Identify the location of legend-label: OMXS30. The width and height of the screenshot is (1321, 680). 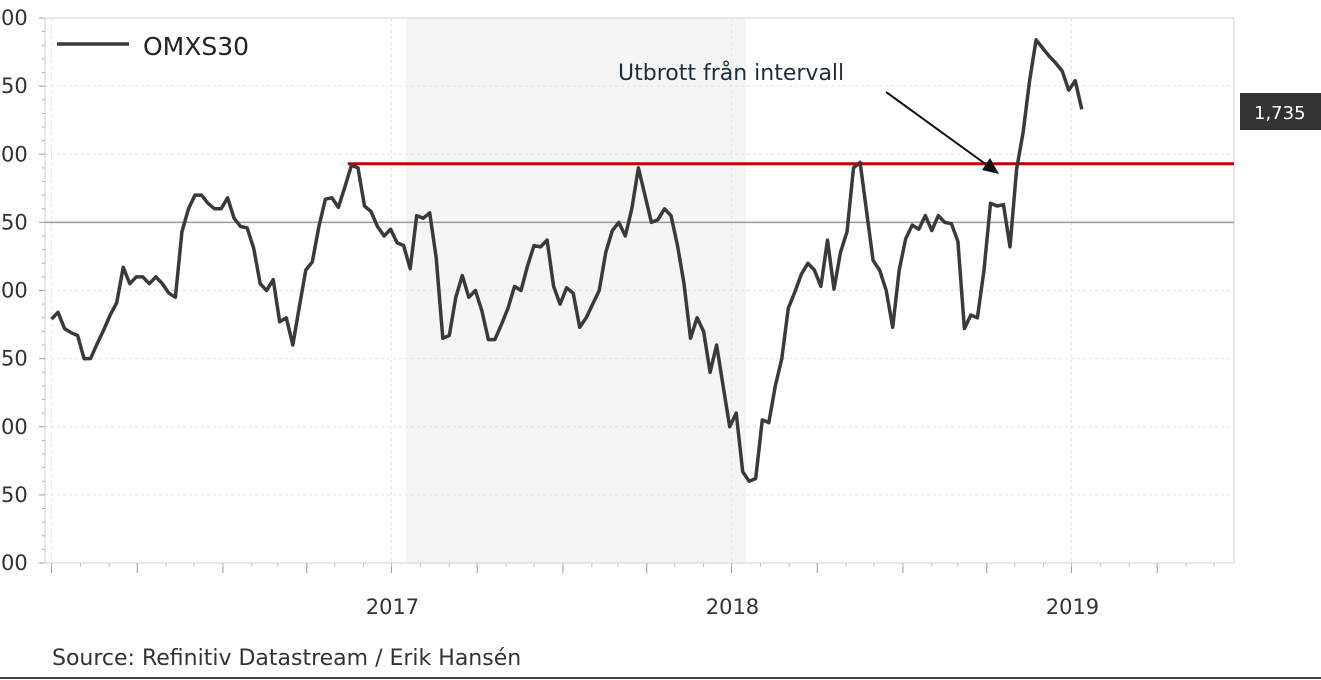
(196, 46).